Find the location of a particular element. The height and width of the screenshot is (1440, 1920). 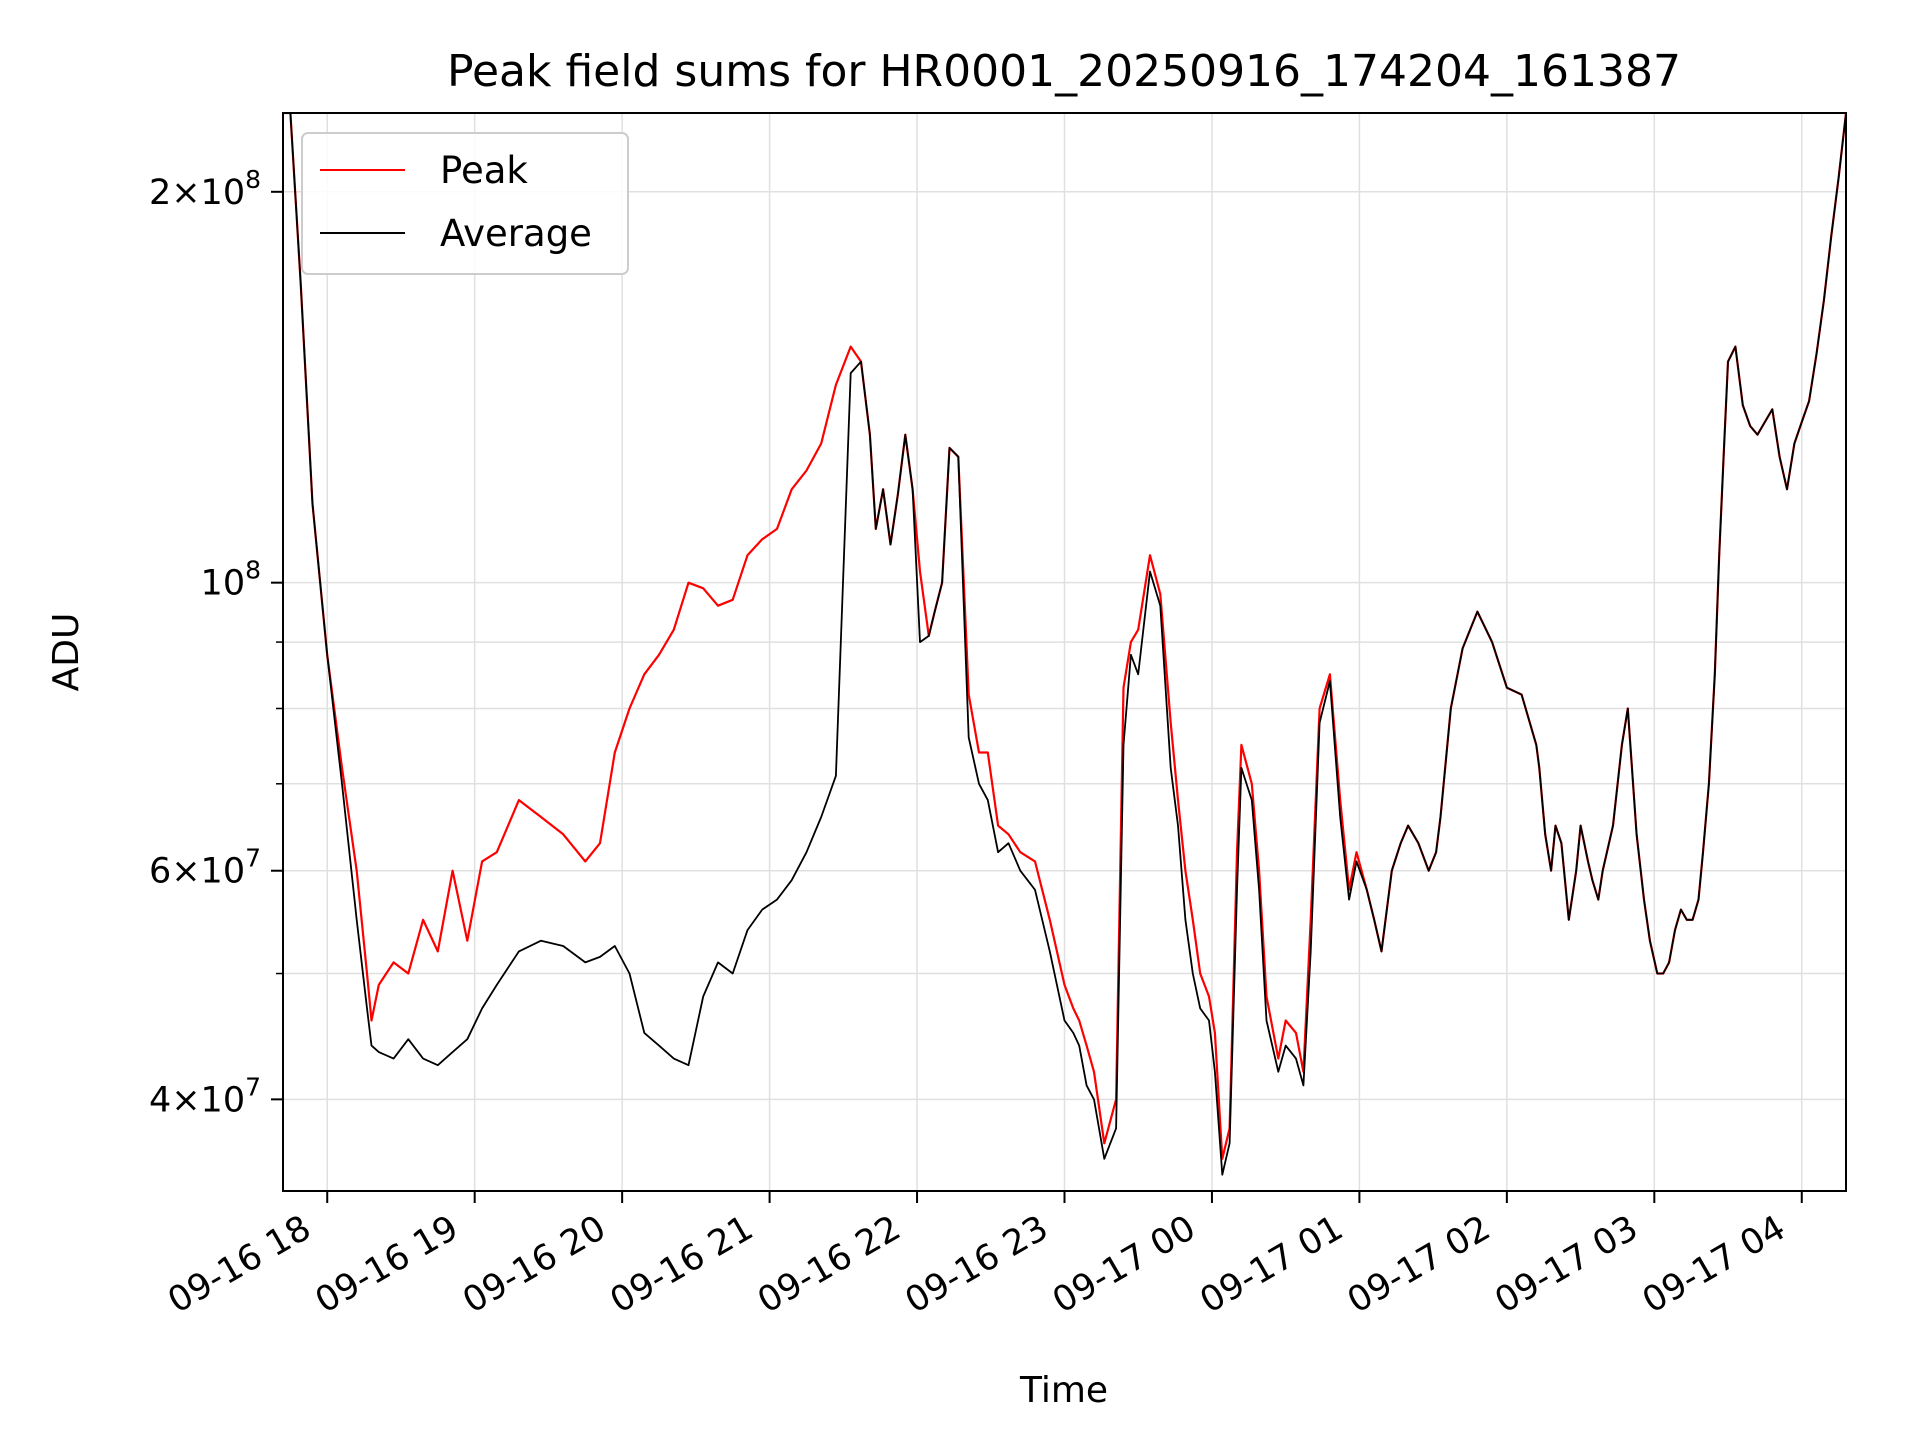

y-tick-label: 2×108 is located at coordinates (205, 189).